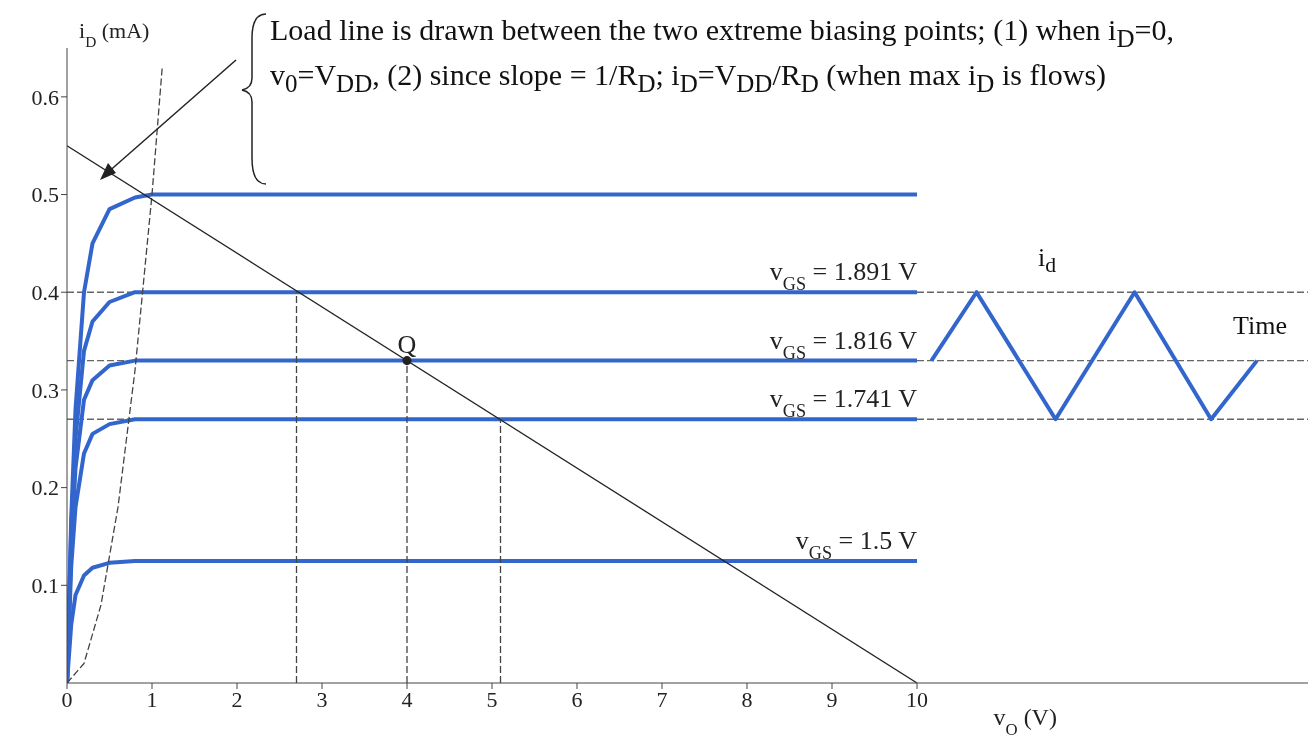  Describe the element at coordinates (45, 390) in the screenshot. I see `y-tick-label: 0.3` at that location.